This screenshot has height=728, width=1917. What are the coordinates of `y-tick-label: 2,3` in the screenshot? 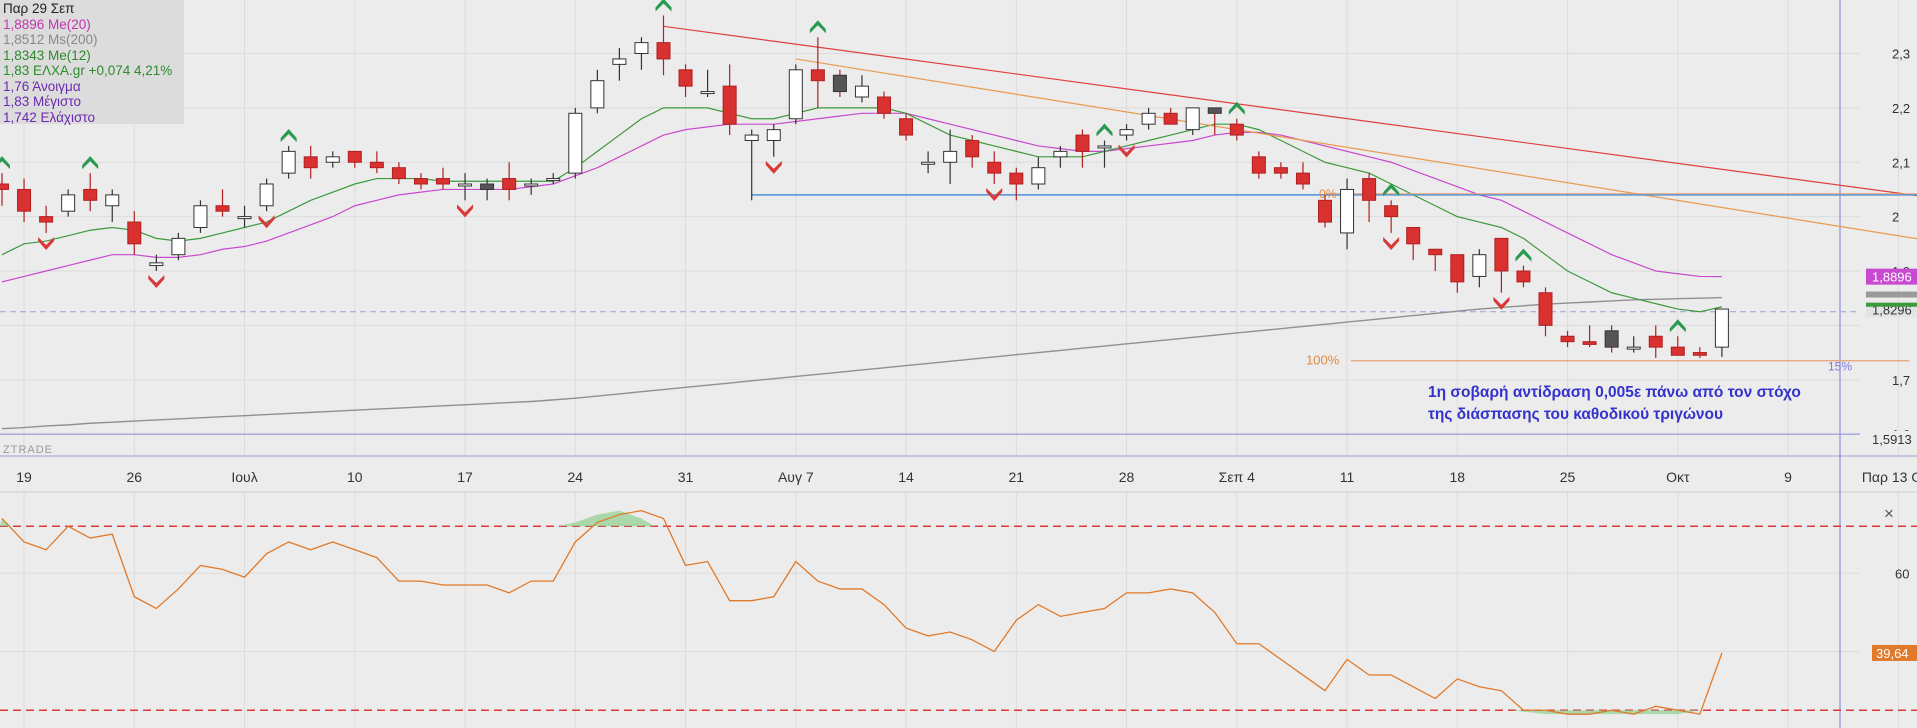 It's located at (1901, 54).